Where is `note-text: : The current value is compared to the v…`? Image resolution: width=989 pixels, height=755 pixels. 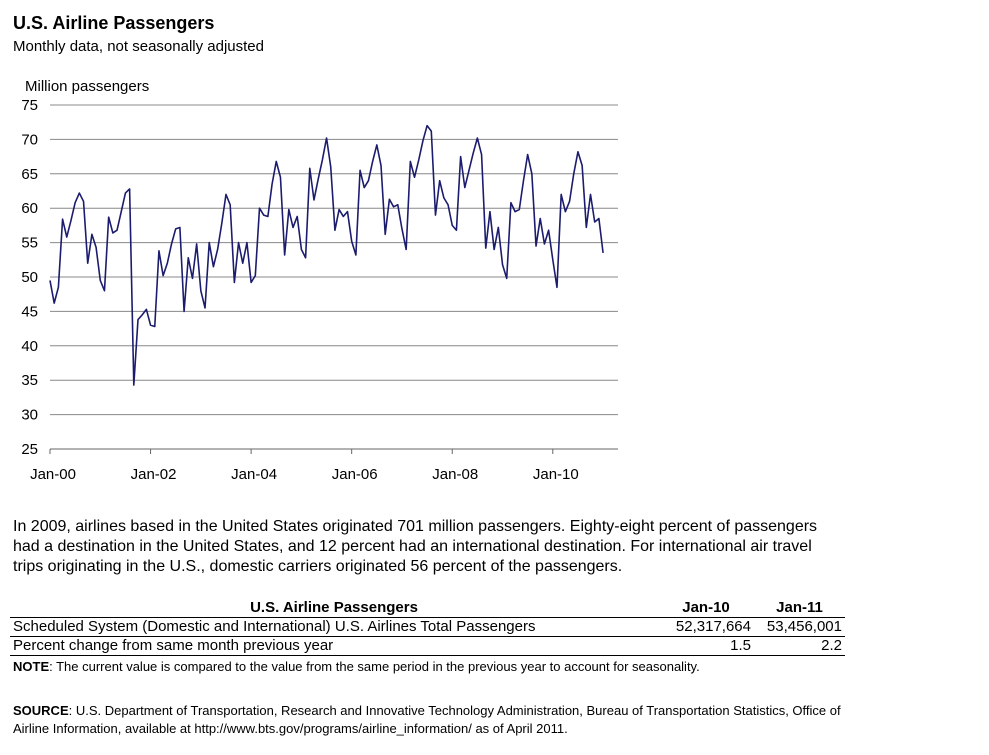
note-text: : The current value is compared to the v… is located at coordinates (374, 666).